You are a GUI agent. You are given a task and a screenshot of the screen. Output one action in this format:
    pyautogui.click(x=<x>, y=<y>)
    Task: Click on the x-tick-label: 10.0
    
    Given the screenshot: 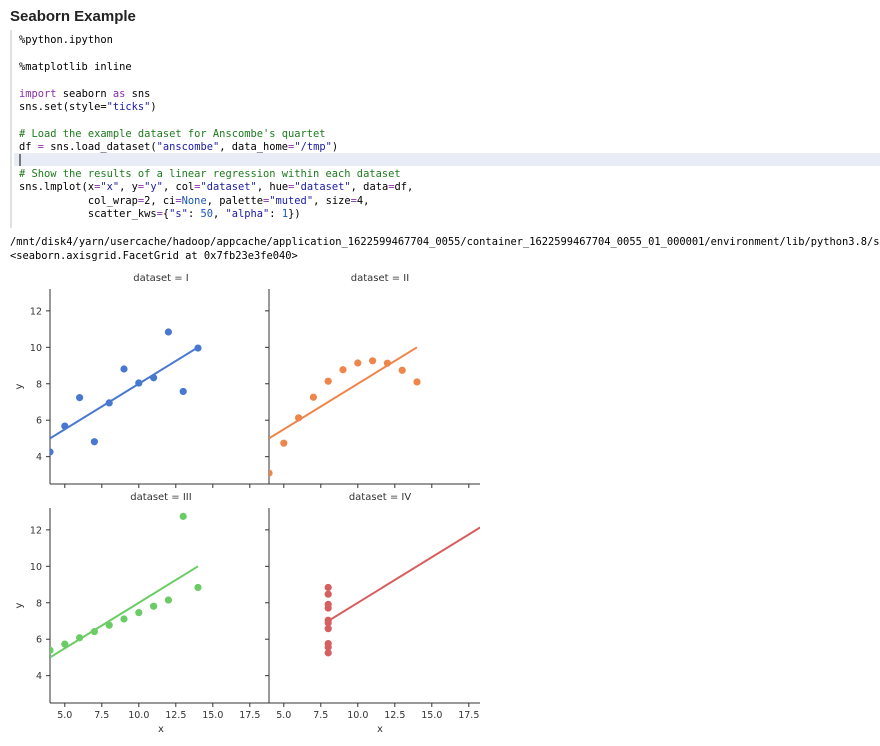 What is the action you would take?
    pyautogui.click(x=138, y=715)
    